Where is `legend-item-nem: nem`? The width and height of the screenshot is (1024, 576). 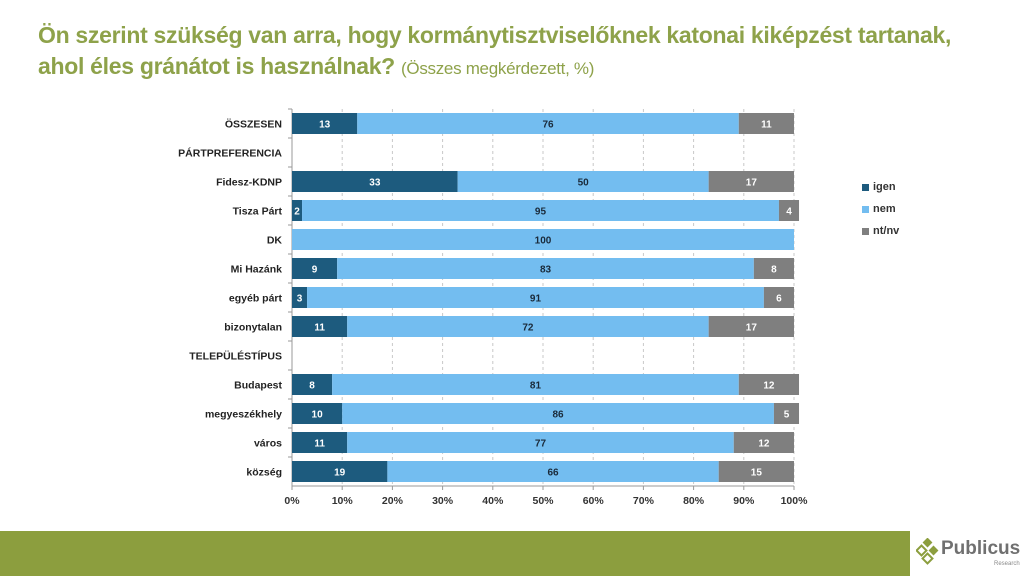 legend-item-nem: nem is located at coordinates (879, 209).